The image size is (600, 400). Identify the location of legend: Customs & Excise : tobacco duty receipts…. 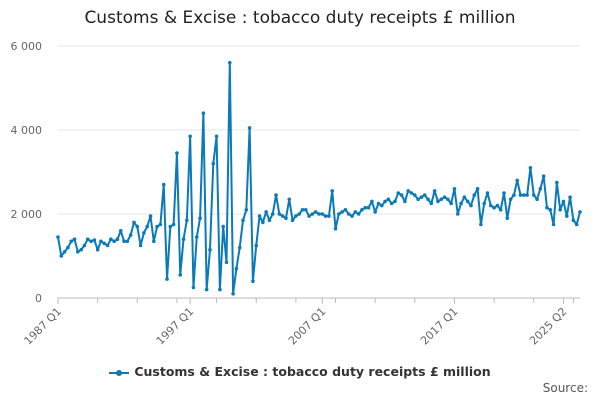
(300, 371).